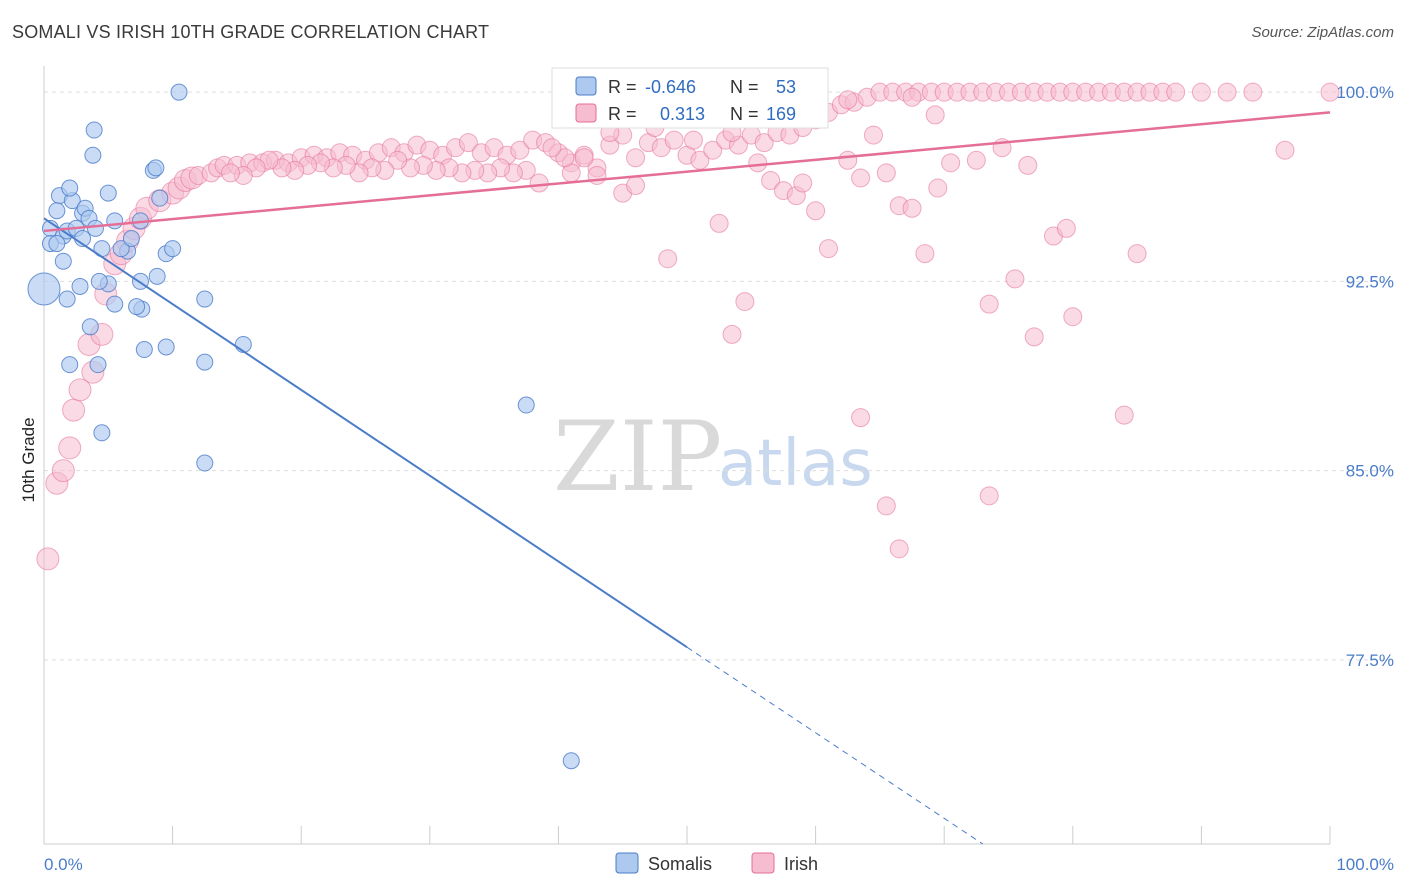 This screenshot has width=1406, height=892. I want to click on irish-trend-line, so click(687, 172).